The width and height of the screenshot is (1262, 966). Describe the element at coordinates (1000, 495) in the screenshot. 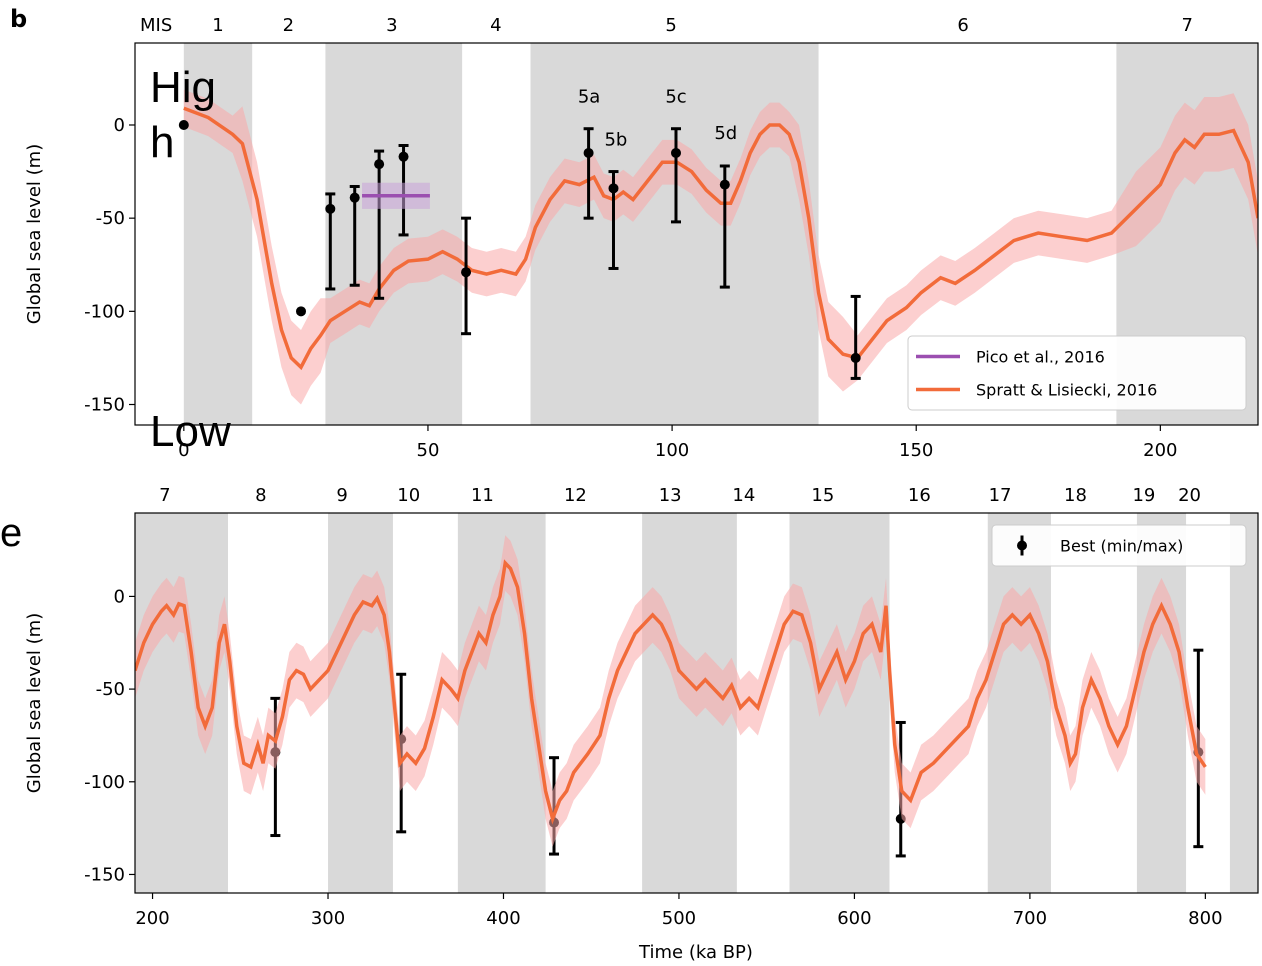

I see `stage-label: 17` at that location.